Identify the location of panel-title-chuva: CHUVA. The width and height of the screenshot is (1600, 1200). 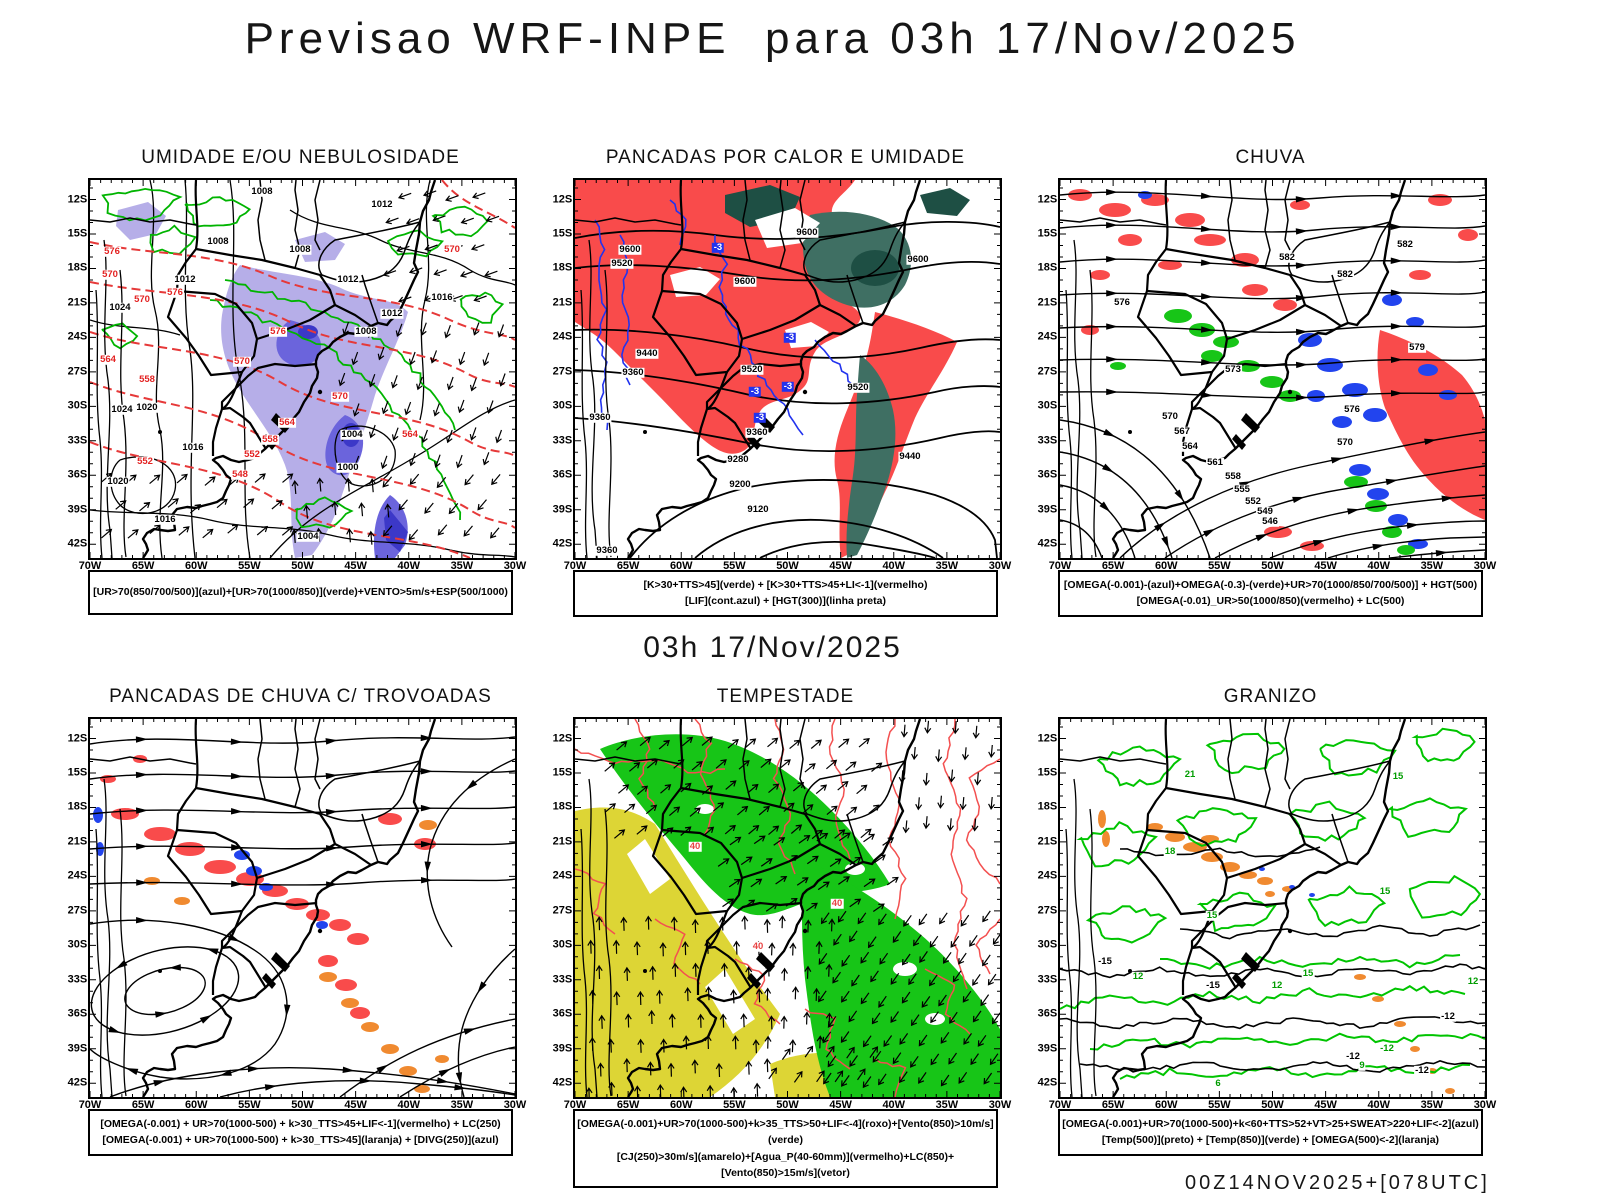
(1270, 157).